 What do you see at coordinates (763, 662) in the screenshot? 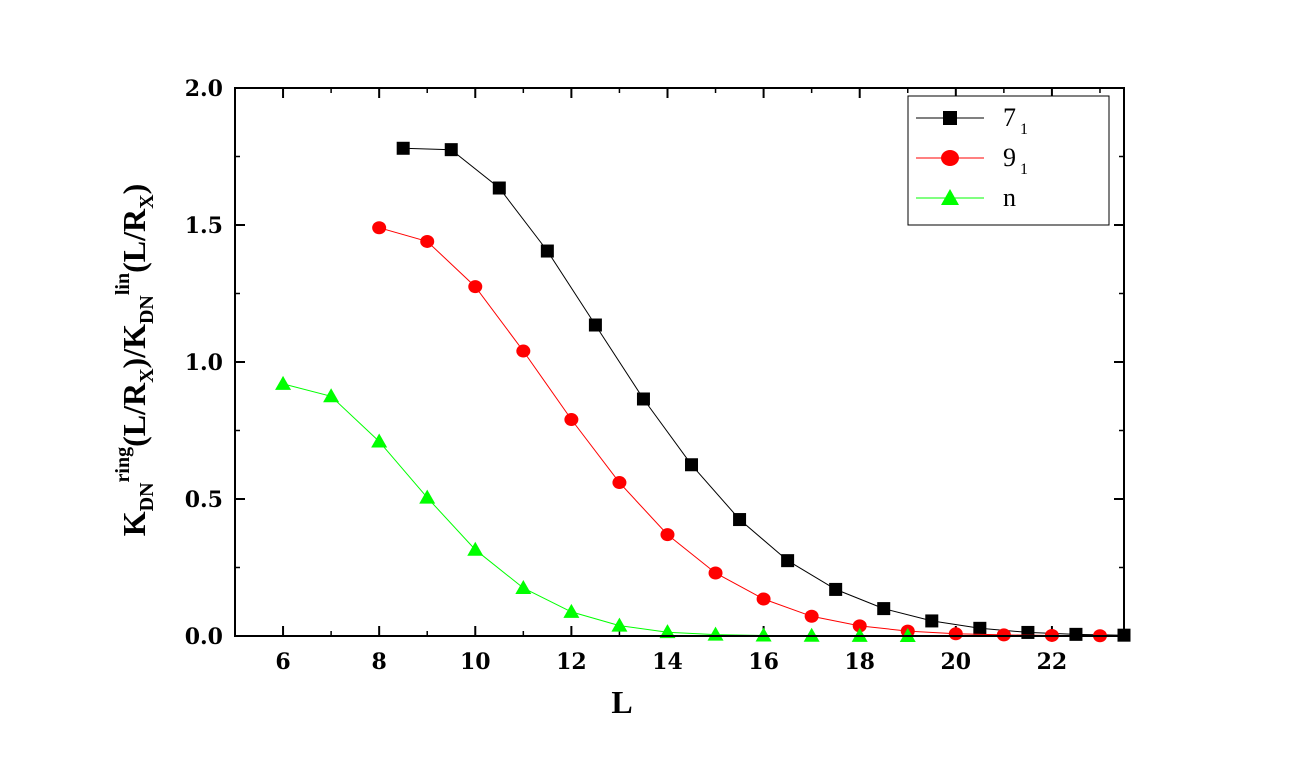
I see `x-tick-label: 16` at bounding box center [763, 662].